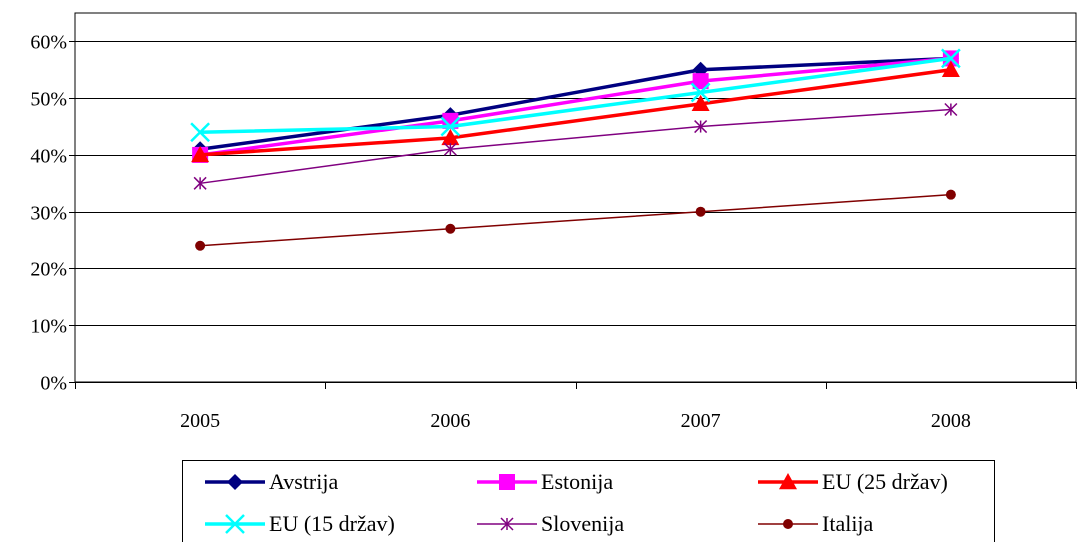  I want to click on y-tick-label: 60%, so click(48, 43).